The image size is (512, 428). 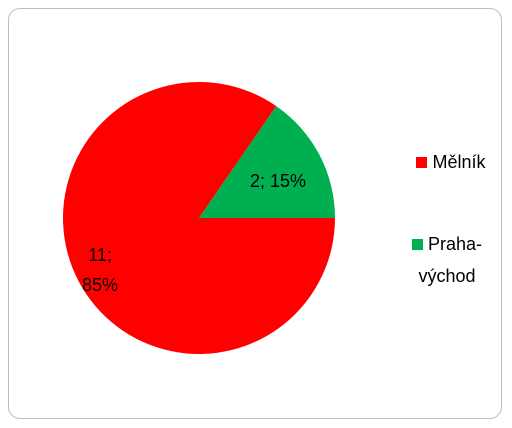 What do you see at coordinates (100, 270) in the screenshot?
I see `data-label: 11; 85%` at bounding box center [100, 270].